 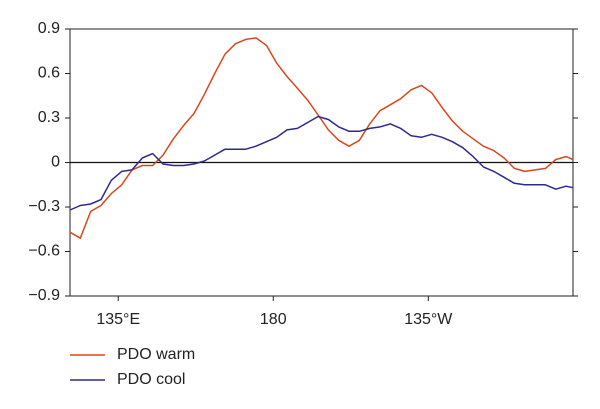 What do you see at coordinates (49, 73) in the screenshot?
I see `y-tick-label: 0.6` at bounding box center [49, 73].